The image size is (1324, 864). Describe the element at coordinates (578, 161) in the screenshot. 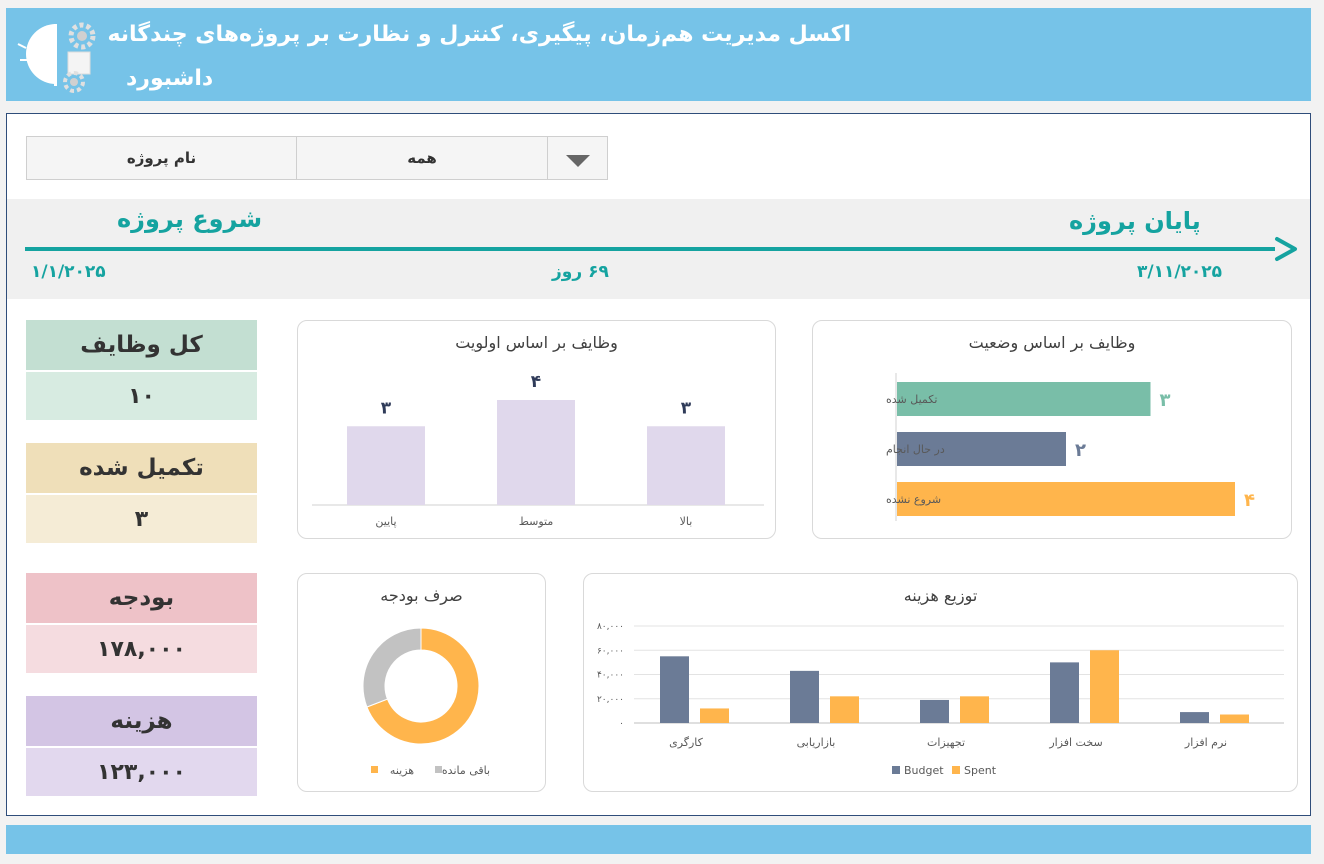

I see `caret-down-icon` at that location.